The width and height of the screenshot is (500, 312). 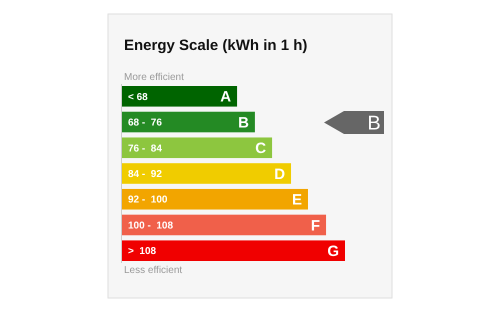 I want to click on annotation: G, so click(x=333, y=251).